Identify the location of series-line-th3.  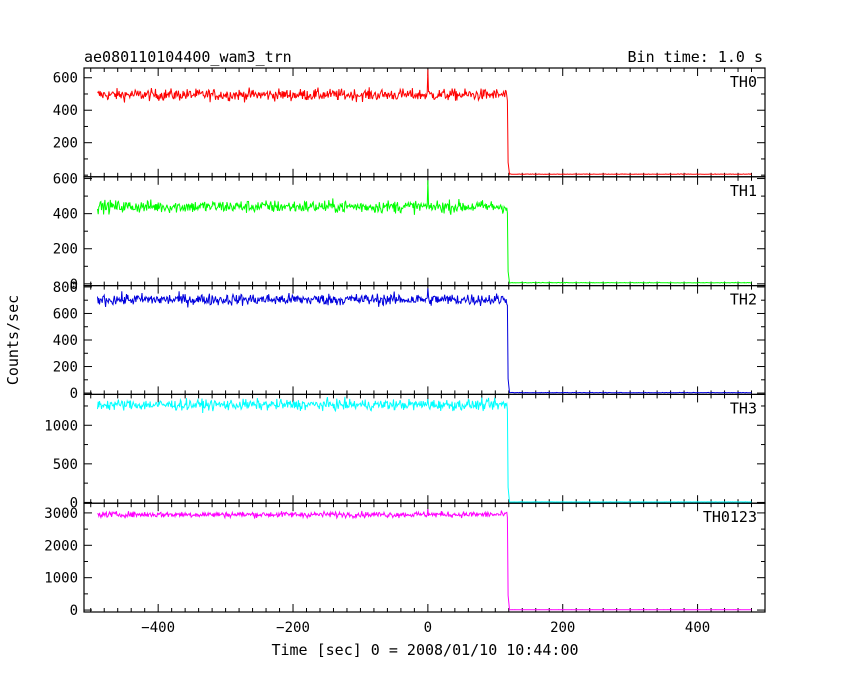
(424, 449).